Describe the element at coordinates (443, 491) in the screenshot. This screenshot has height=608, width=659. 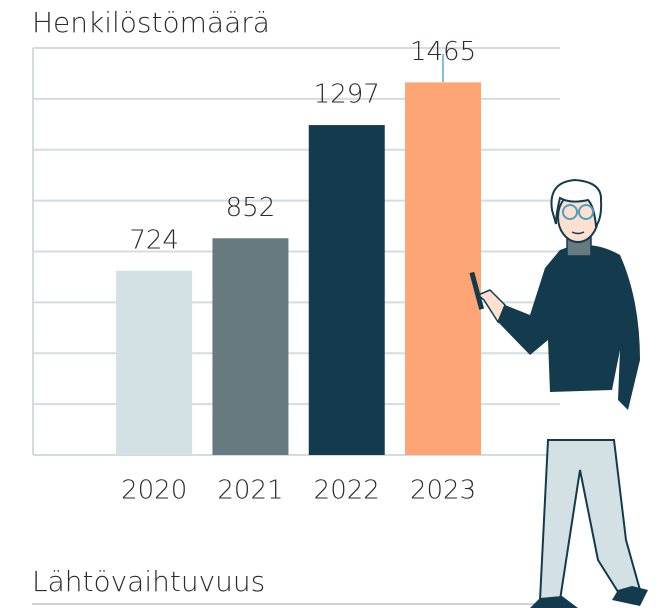
I see `x-tick-label: 2023` at that location.